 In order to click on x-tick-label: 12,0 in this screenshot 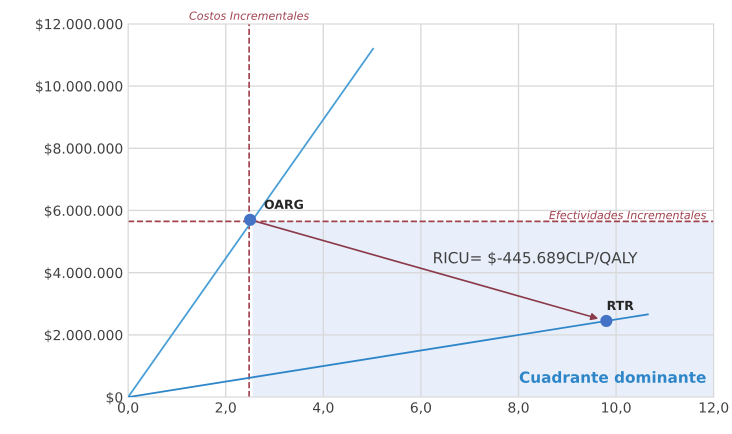, I will do `click(714, 408)`.